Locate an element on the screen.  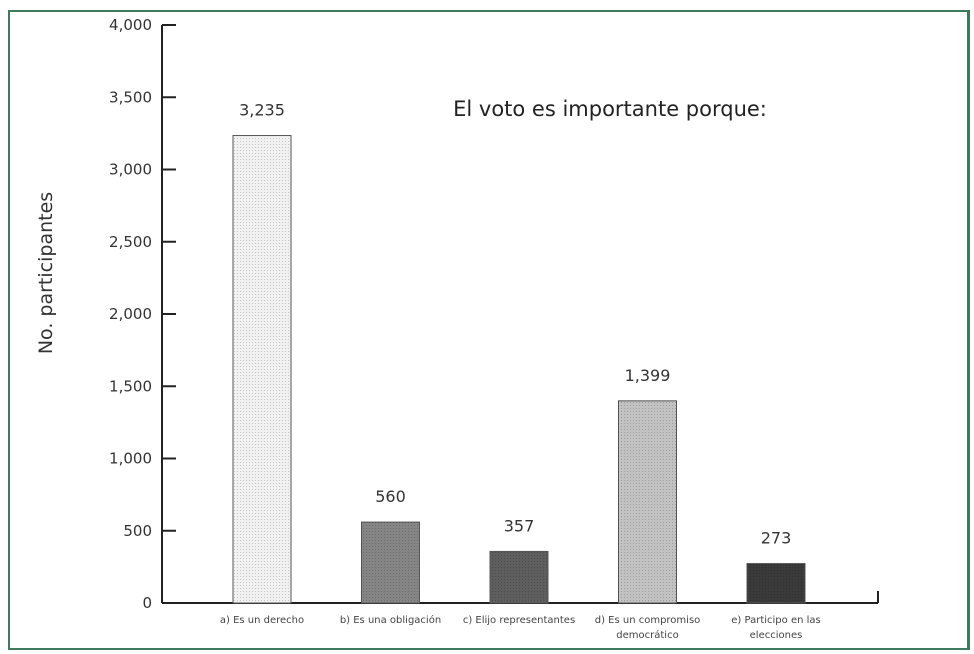
category-label: c) Elijo representantes is located at coordinates (519, 620).